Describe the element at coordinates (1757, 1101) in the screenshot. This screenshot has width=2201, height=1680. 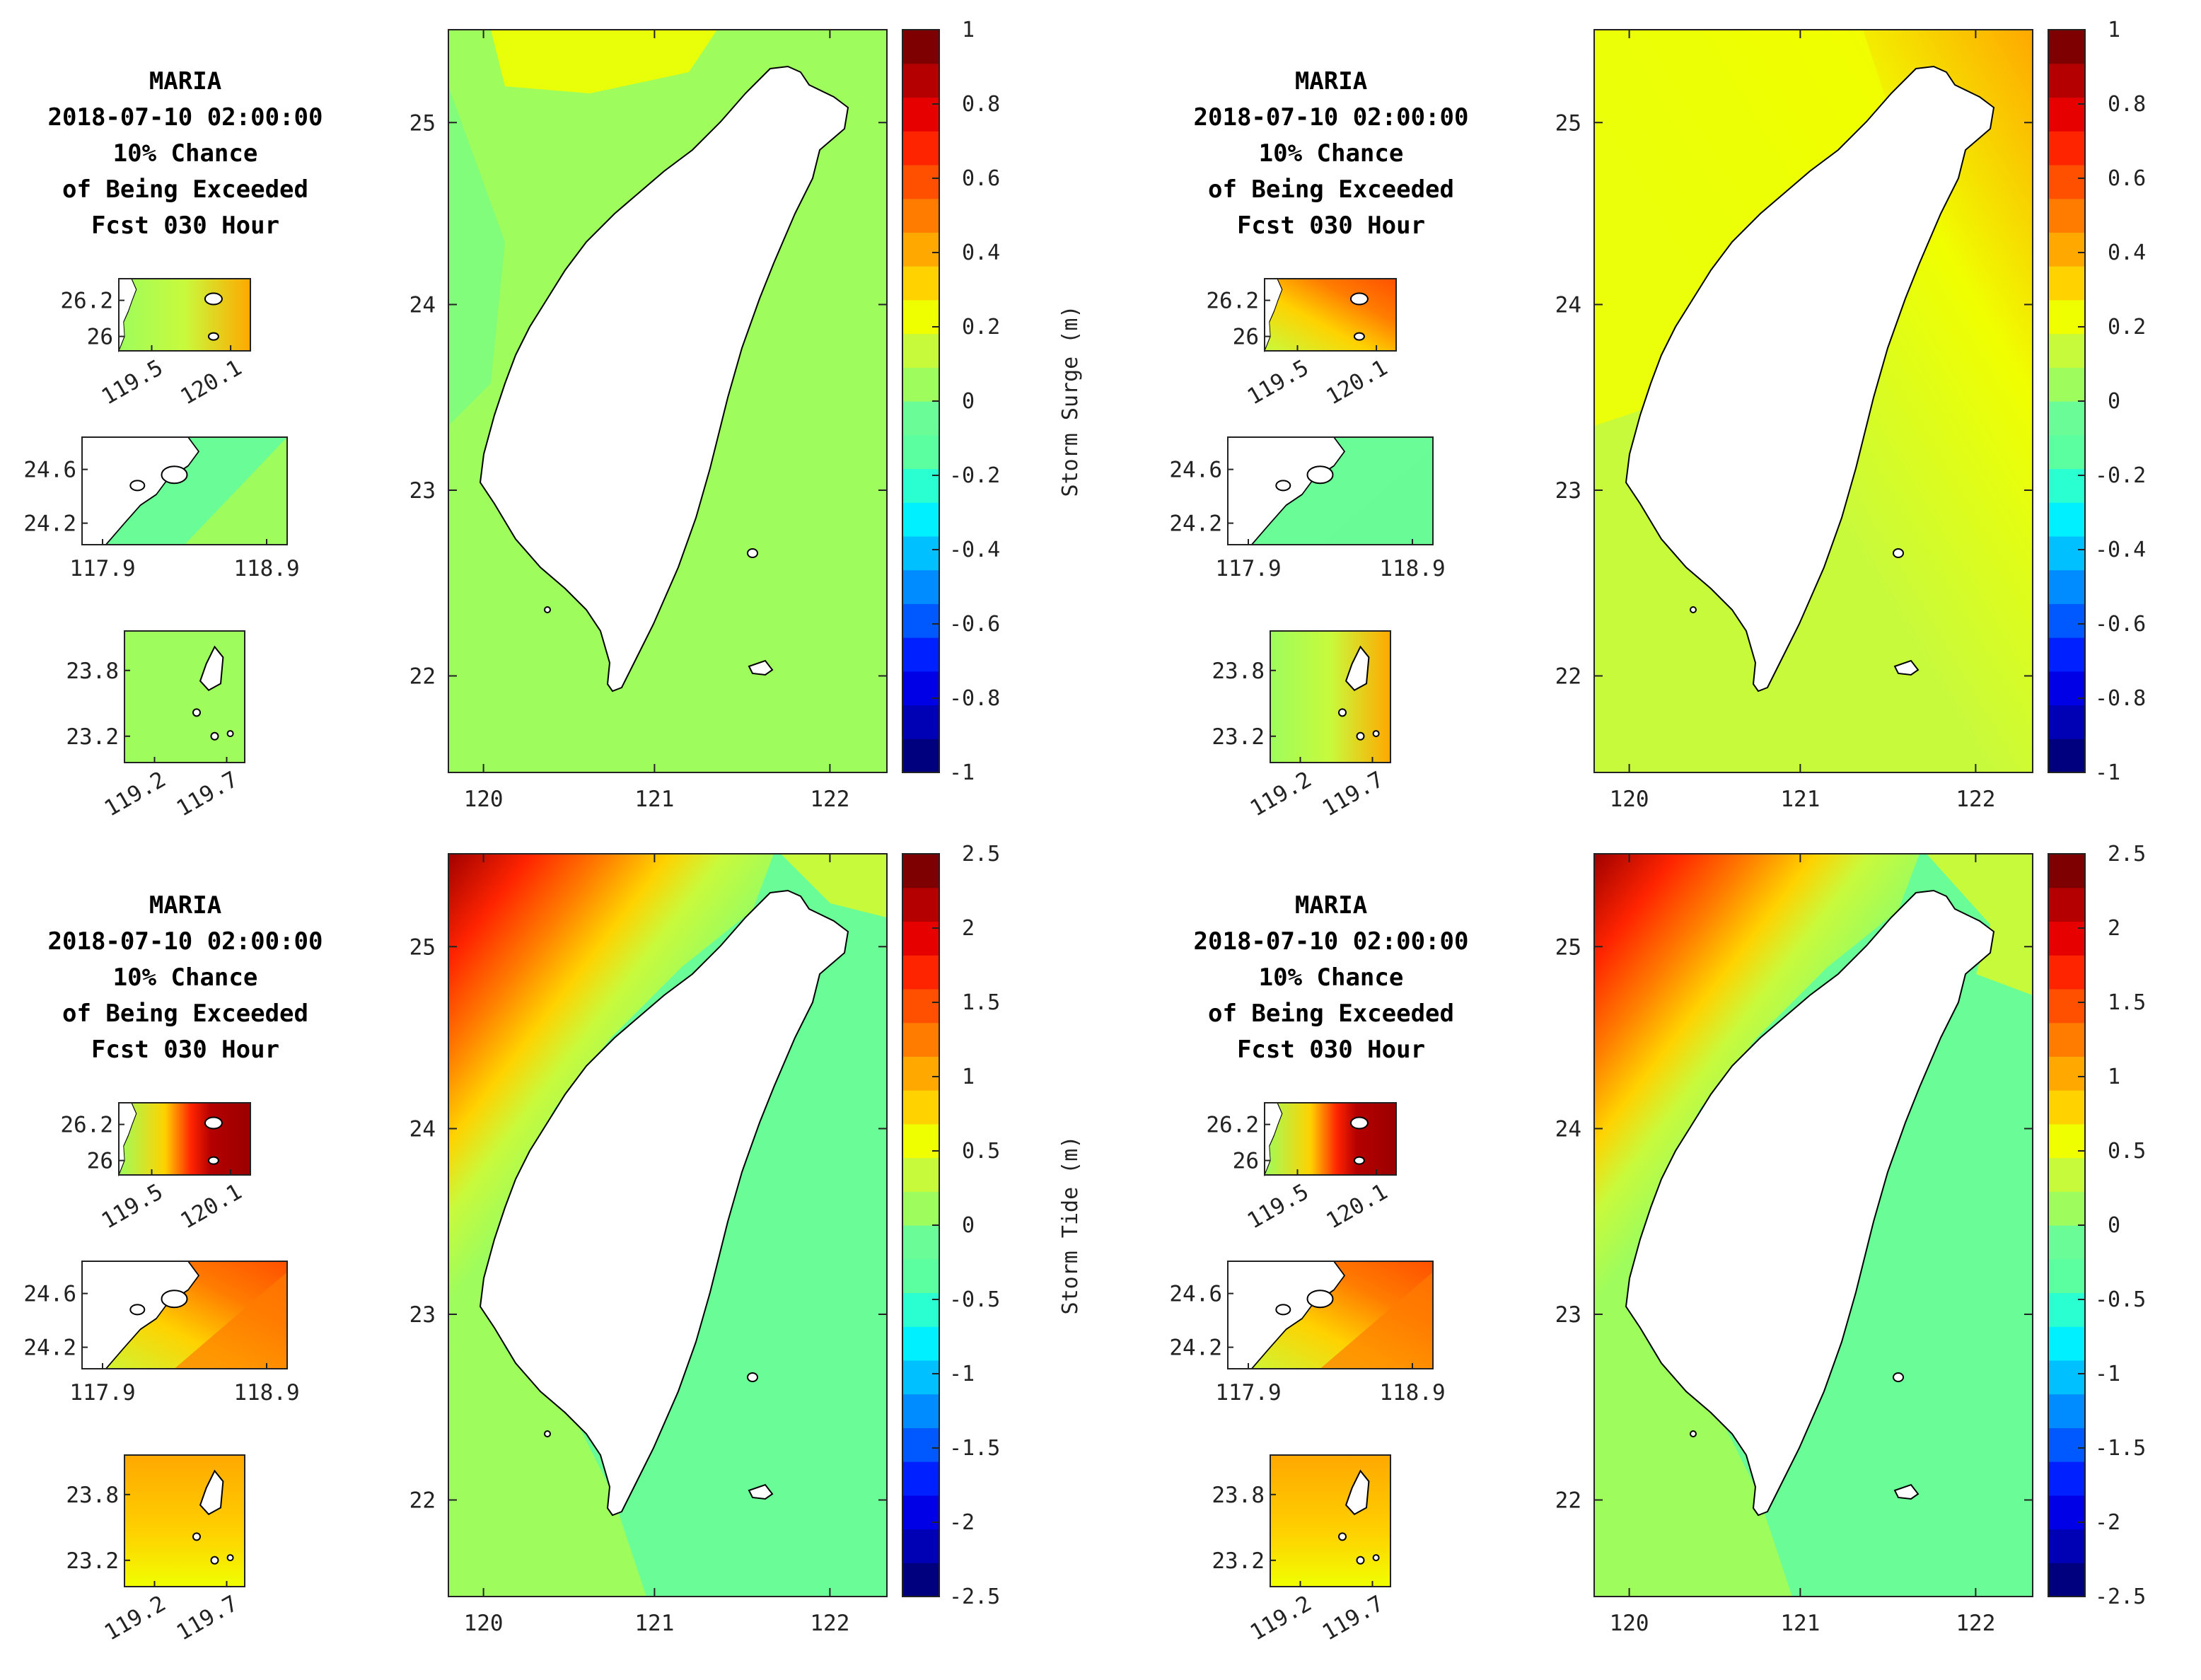
I see `tide-gradient` at that location.